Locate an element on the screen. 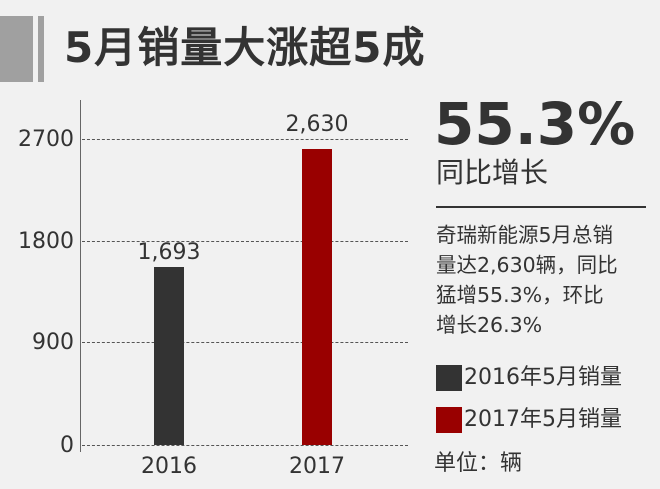 The width and height of the screenshot is (660, 489). title-accent-bar is located at coordinates (41, 49).